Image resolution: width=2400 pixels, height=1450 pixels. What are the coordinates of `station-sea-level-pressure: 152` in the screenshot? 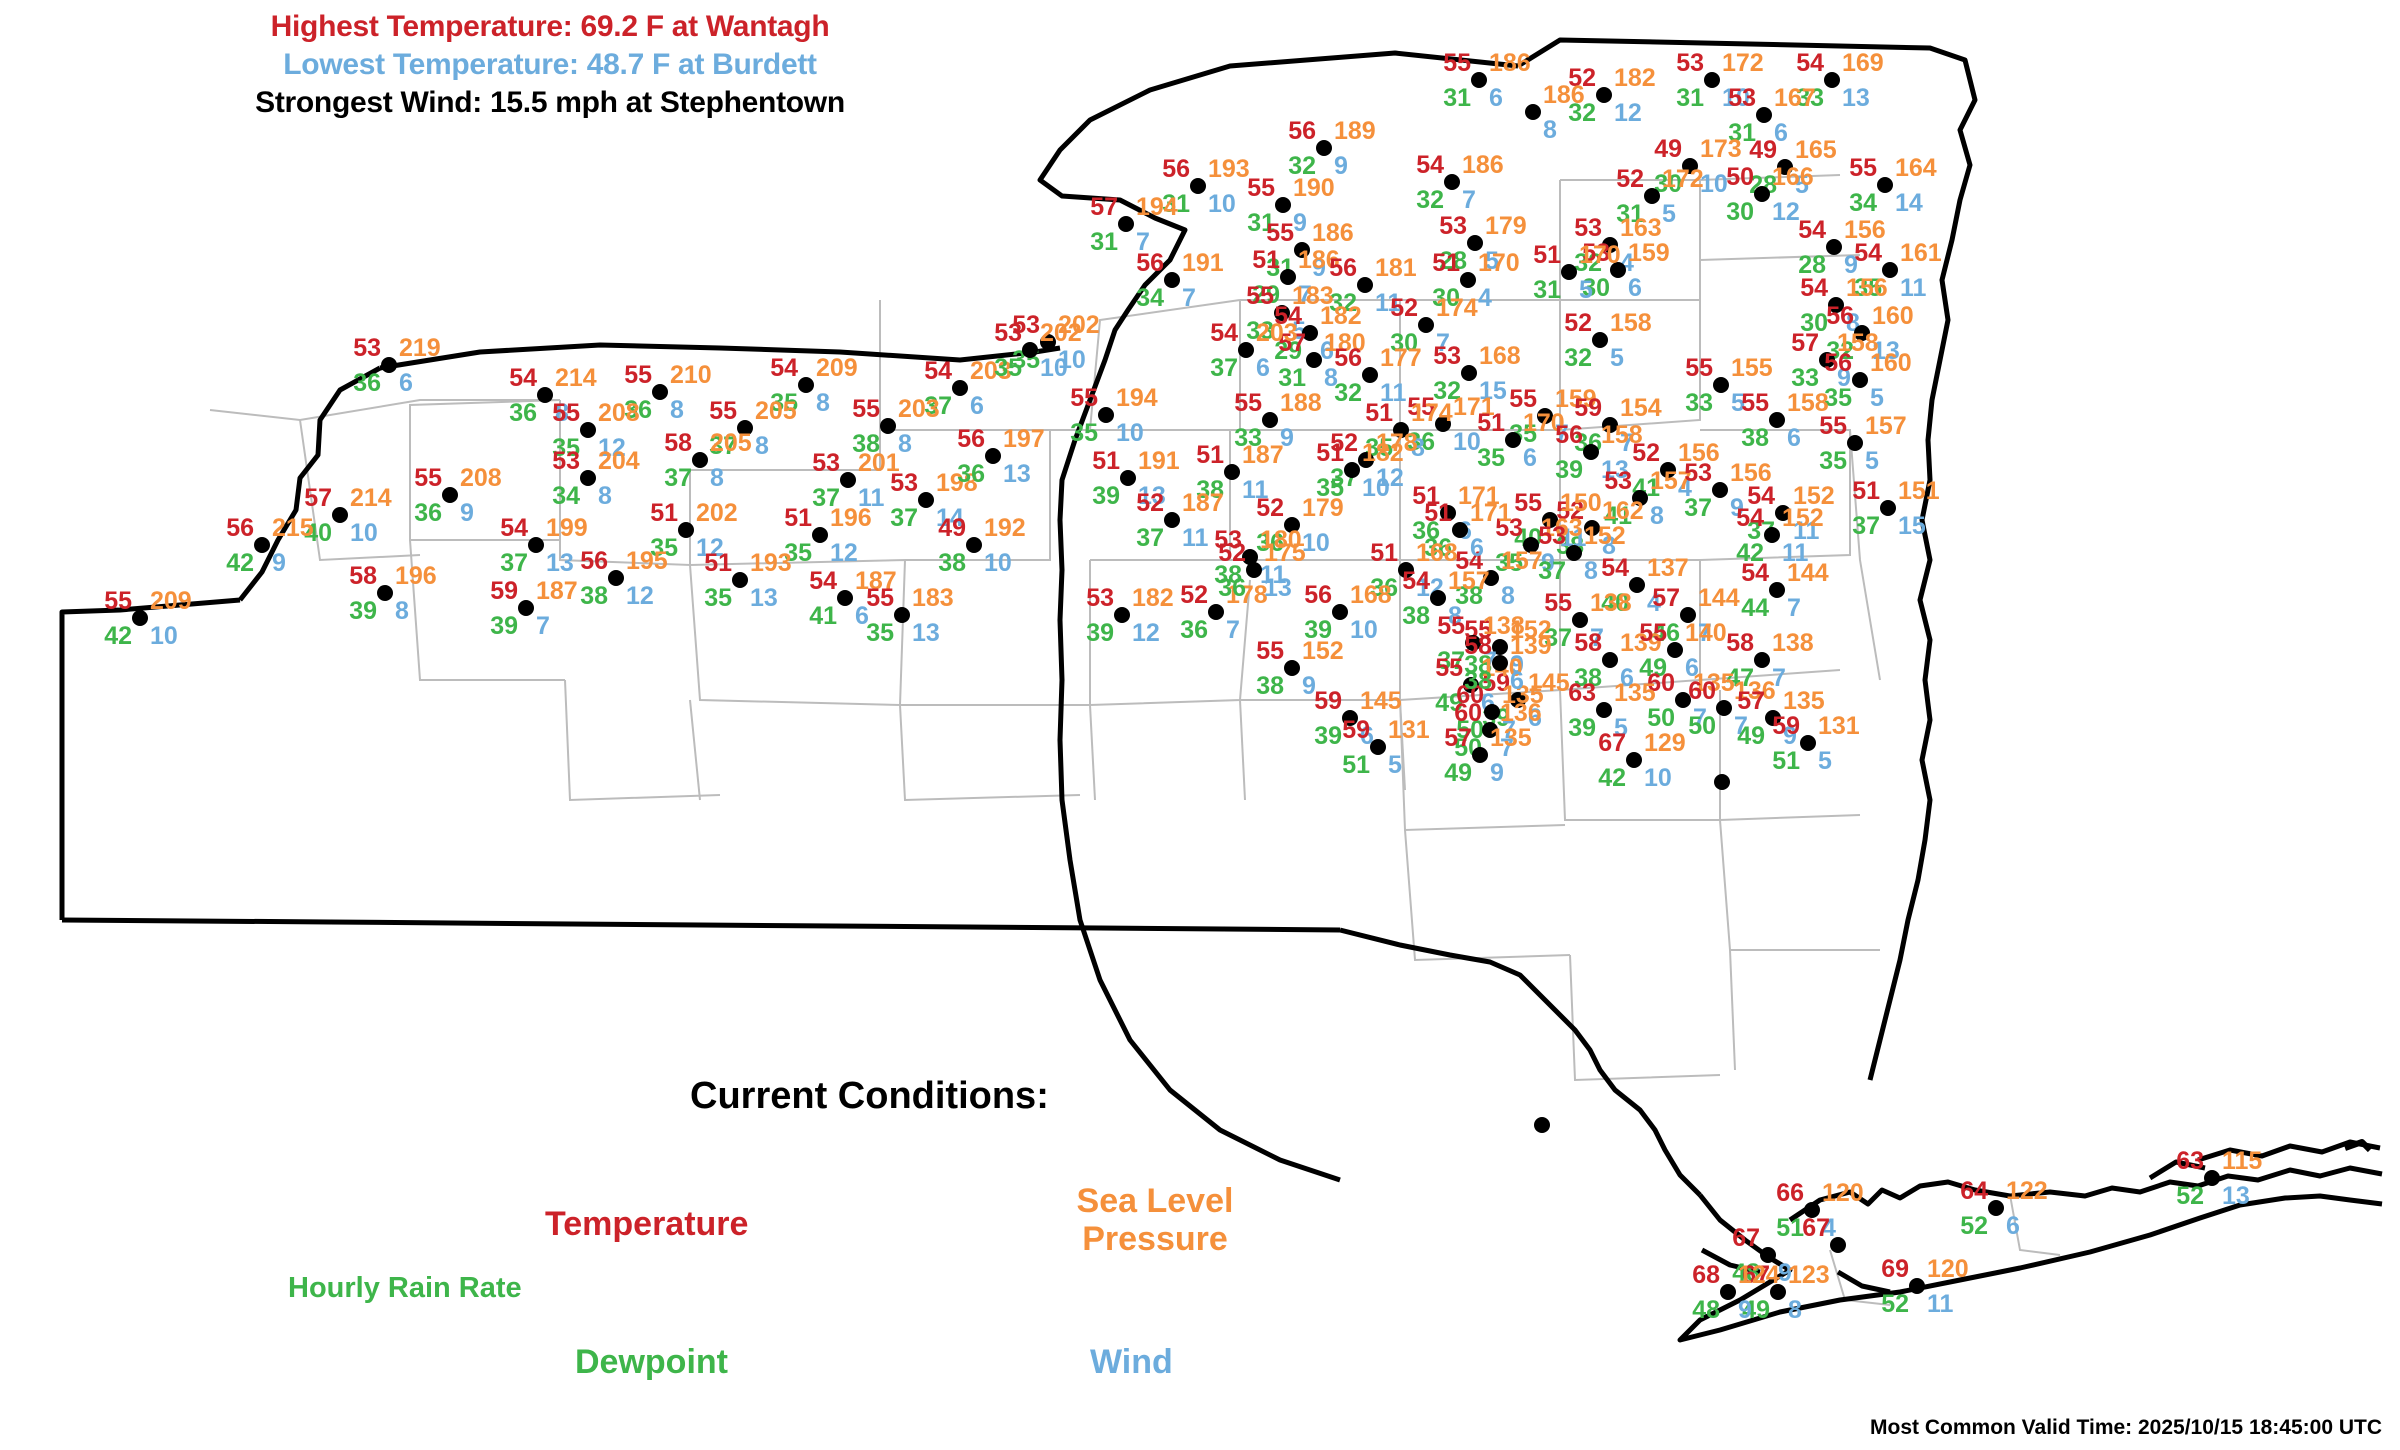 It's located at (1814, 496).